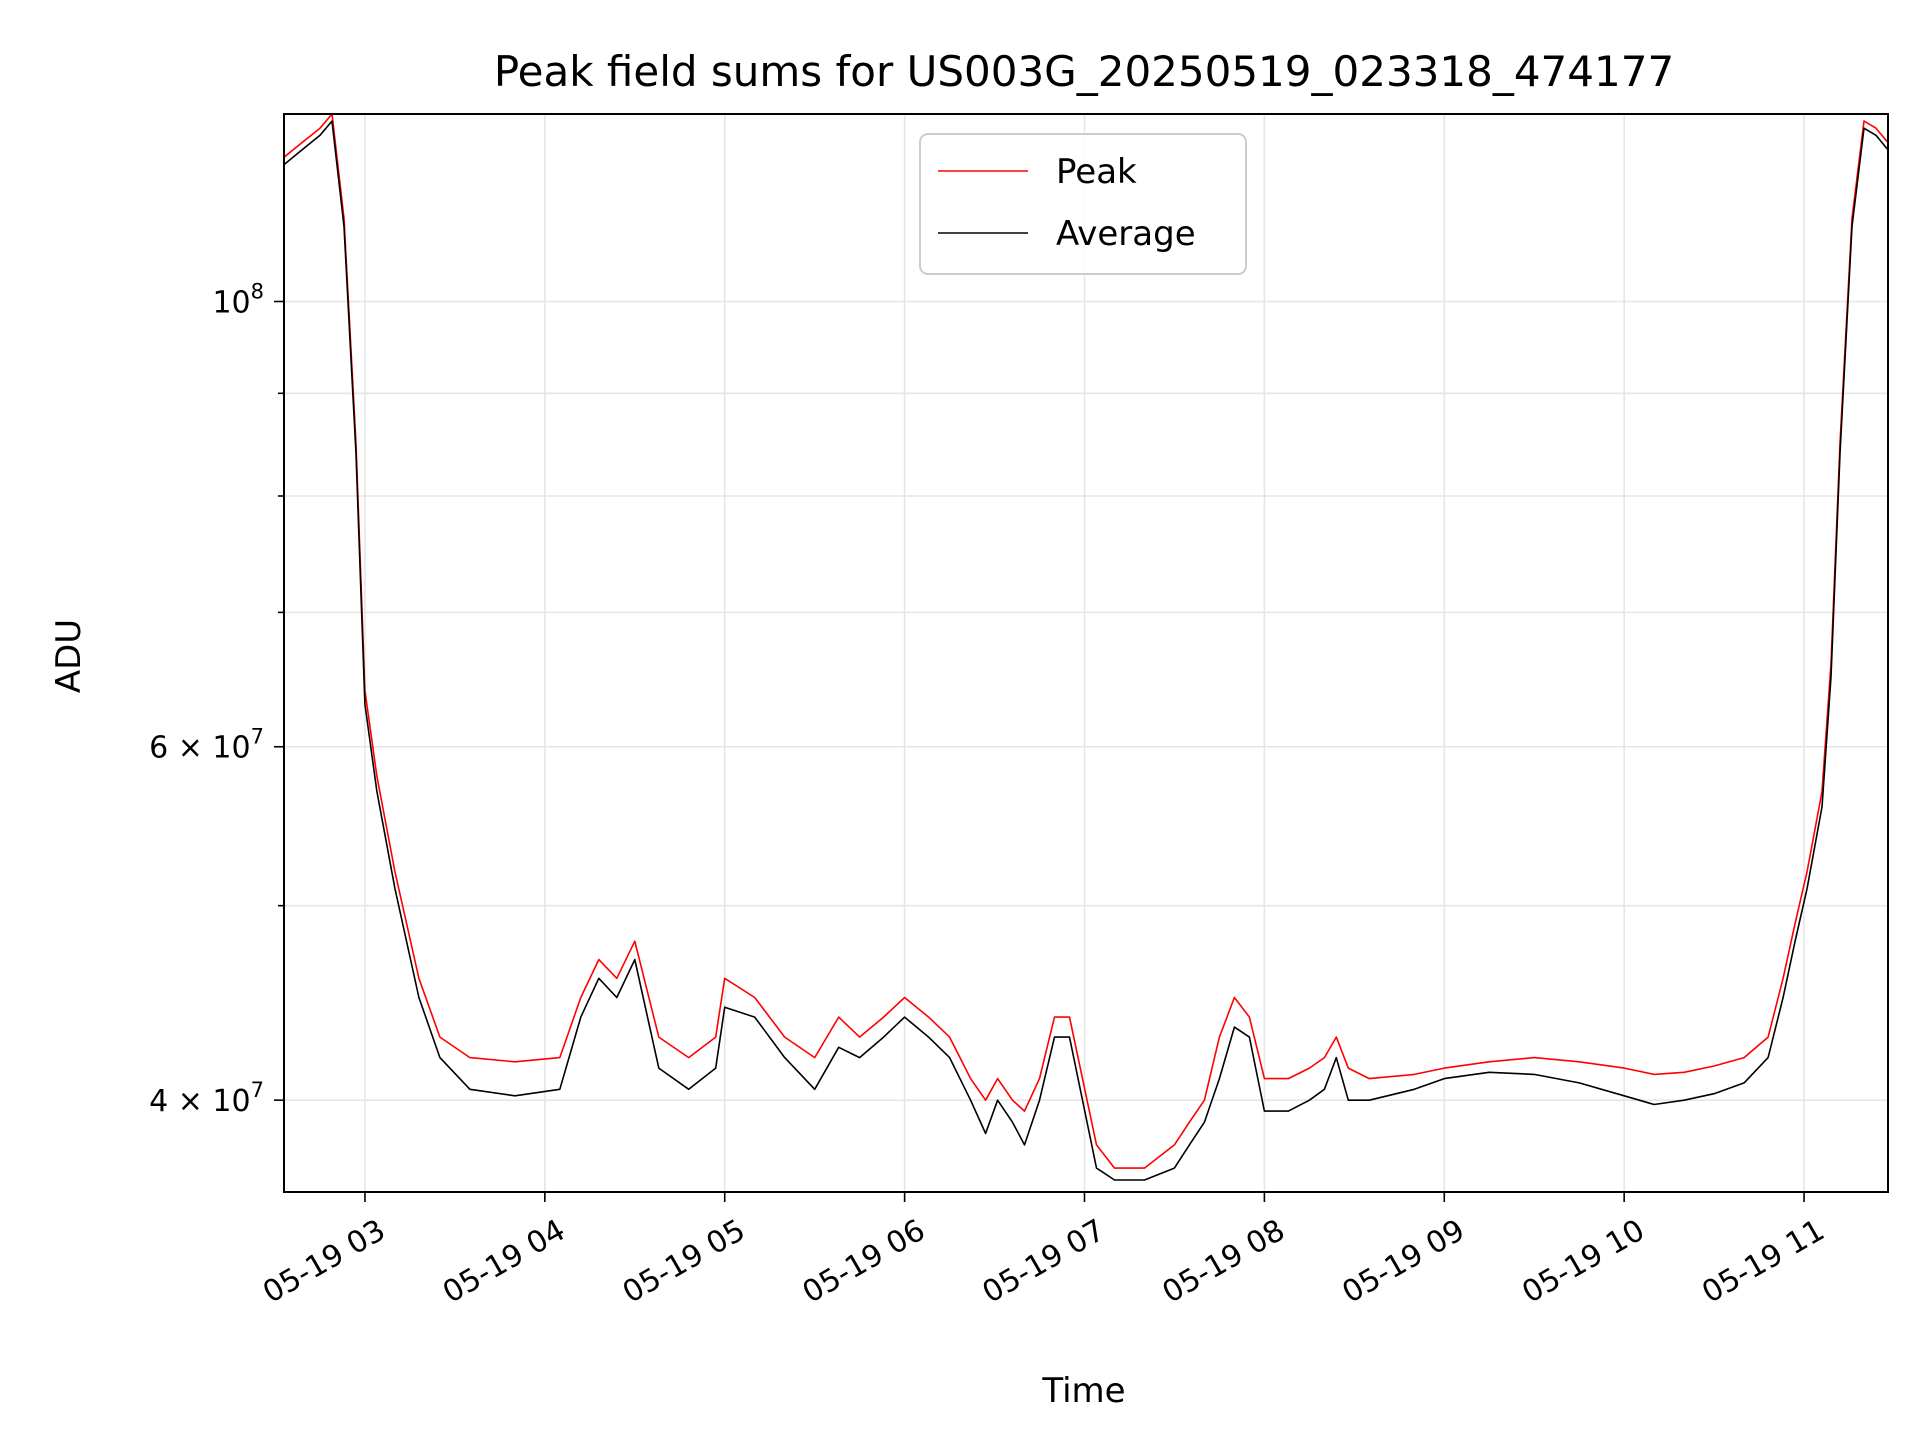  What do you see at coordinates (1126, 234) in the screenshot?
I see `legend-label-average: Average` at bounding box center [1126, 234].